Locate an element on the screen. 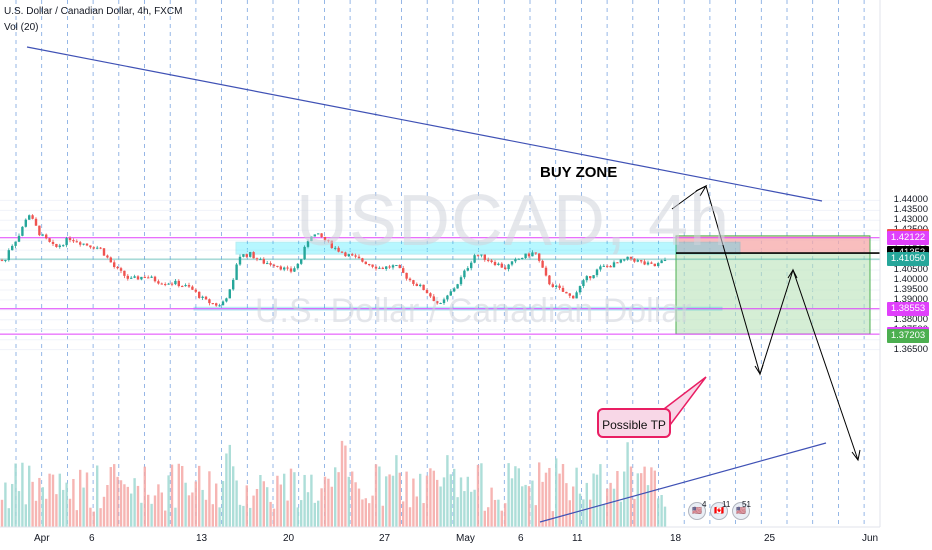  arrow-head is located at coordinates (856, 455).